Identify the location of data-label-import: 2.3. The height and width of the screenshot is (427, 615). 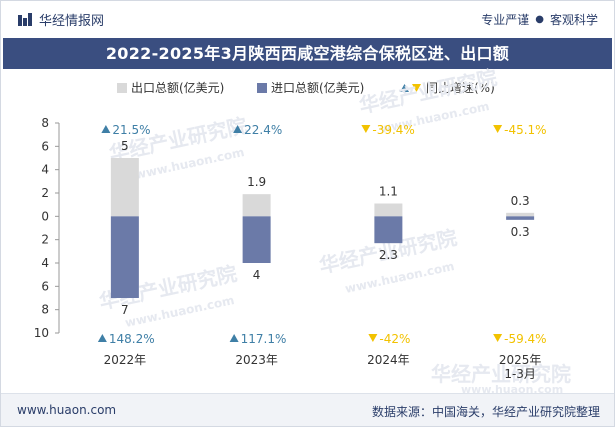
(388, 255).